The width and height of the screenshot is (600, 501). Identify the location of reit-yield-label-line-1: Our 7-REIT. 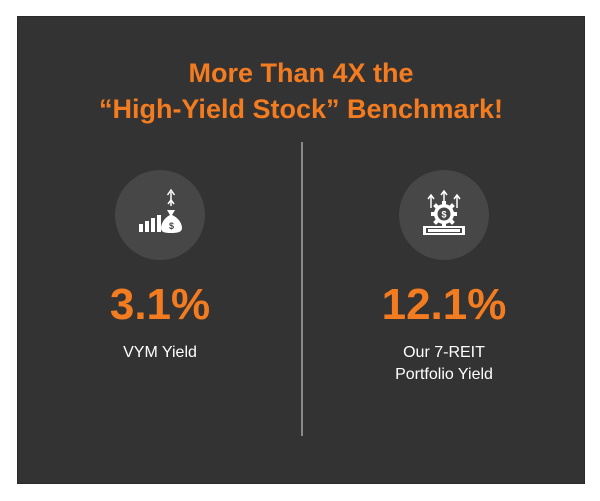
(444, 352).